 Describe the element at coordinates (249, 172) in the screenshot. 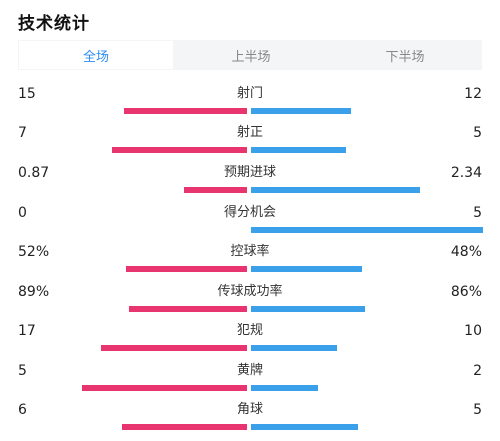

I see `stat-label: 预期进球` at that location.